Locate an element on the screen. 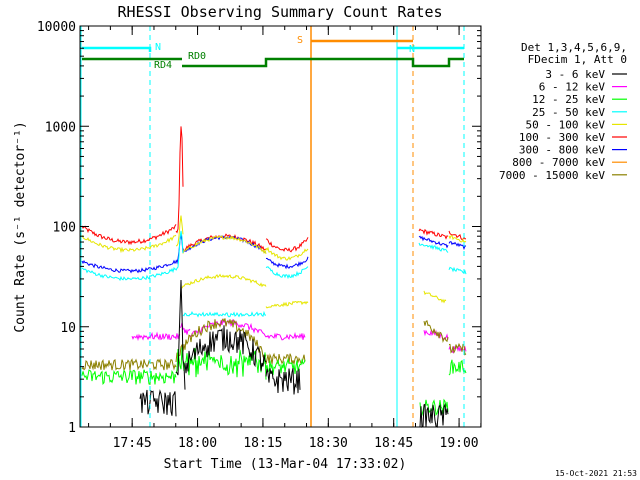  x-tick-label: 18:45 is located at coordinates (393, 443).